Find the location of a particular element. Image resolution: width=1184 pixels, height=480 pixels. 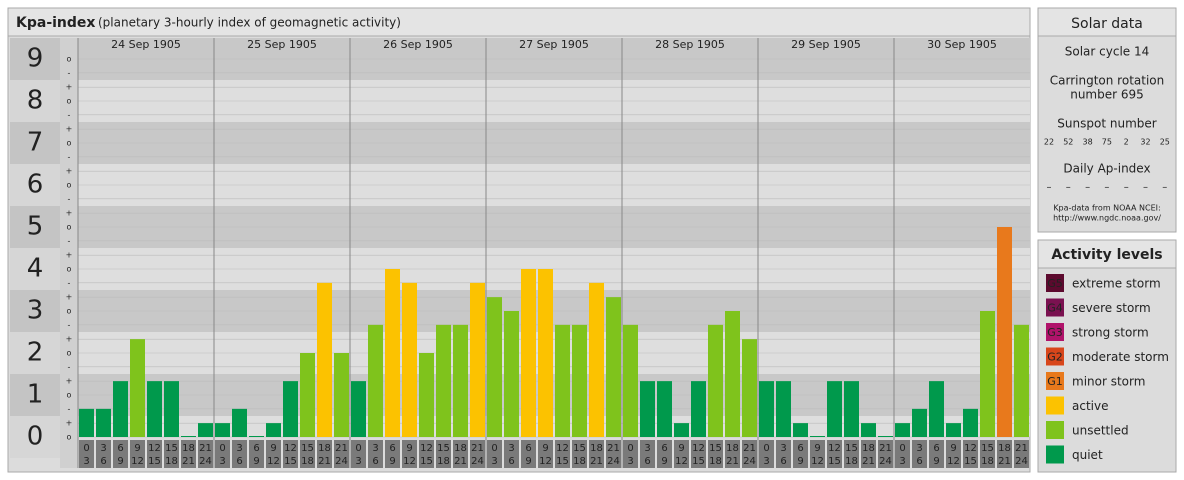

activity-header is located at coordinates (1107, 254).